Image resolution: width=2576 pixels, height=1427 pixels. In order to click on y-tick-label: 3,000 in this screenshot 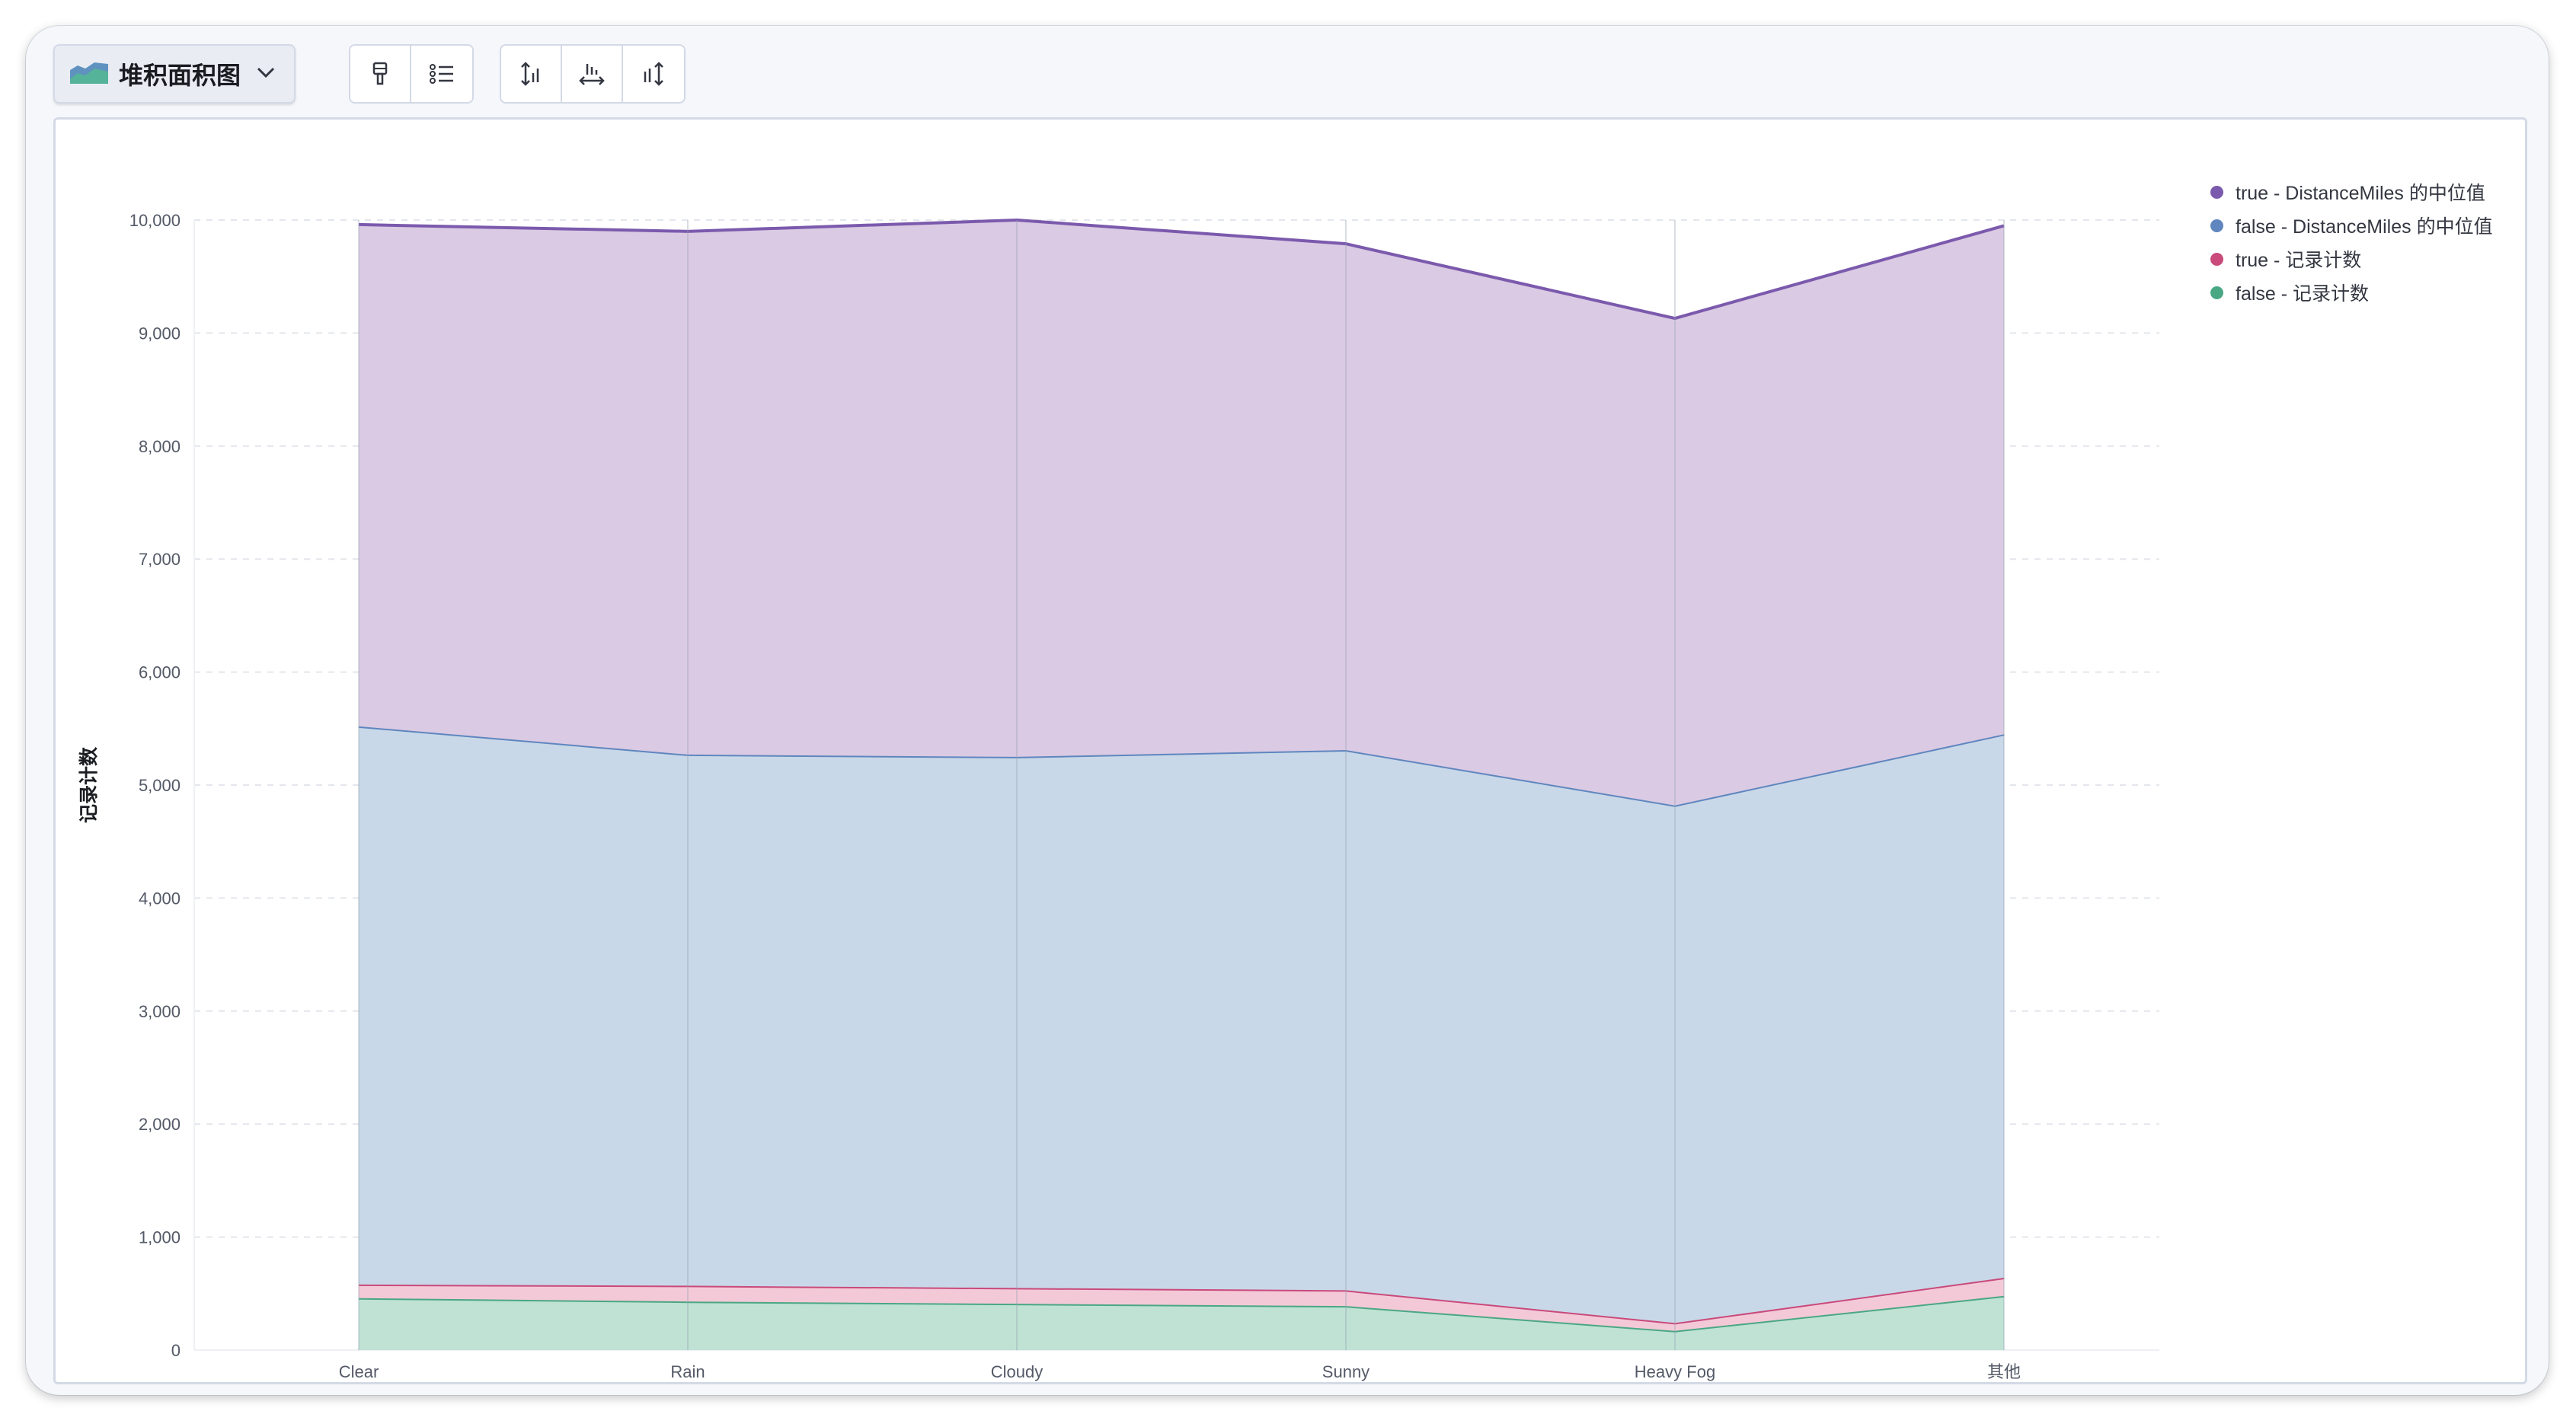, I will do `click(160, 1011)`.